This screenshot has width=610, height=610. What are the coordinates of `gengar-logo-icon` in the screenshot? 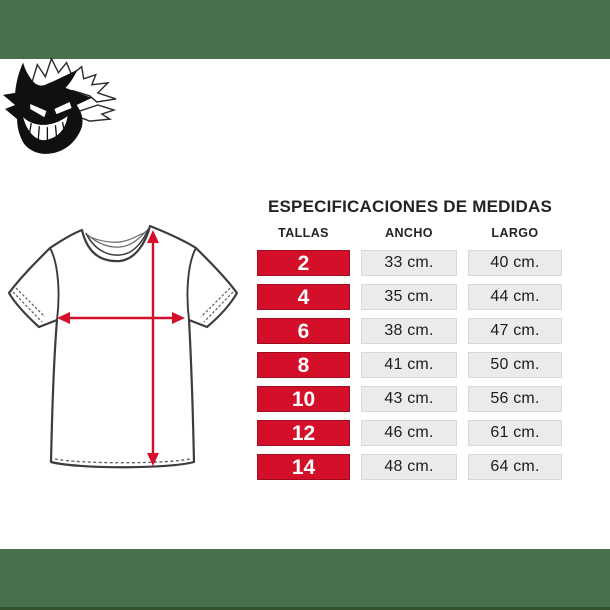 It's located at (60, 105).